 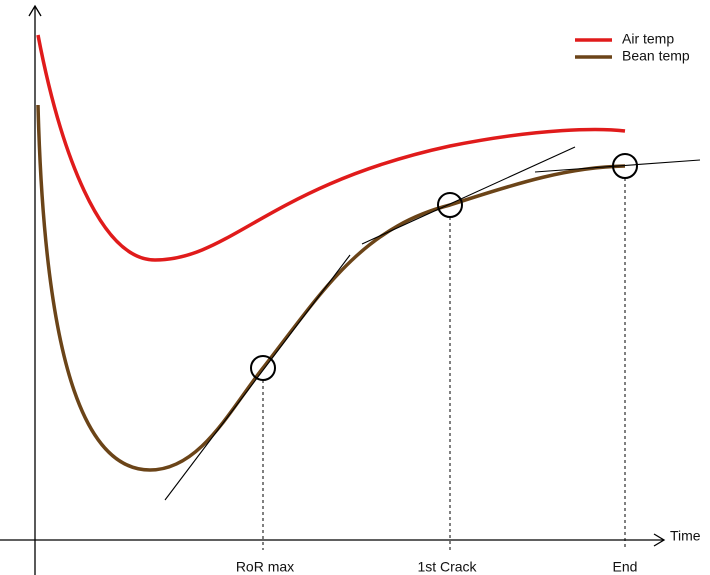 I want to click on marker-label: End, so click(x=625, y=567).